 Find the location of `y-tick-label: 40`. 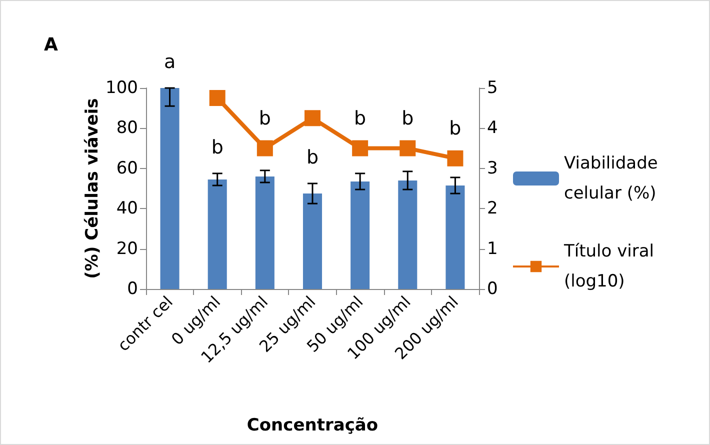

y-tick-label: 40 is located at coordinates (127, 208).